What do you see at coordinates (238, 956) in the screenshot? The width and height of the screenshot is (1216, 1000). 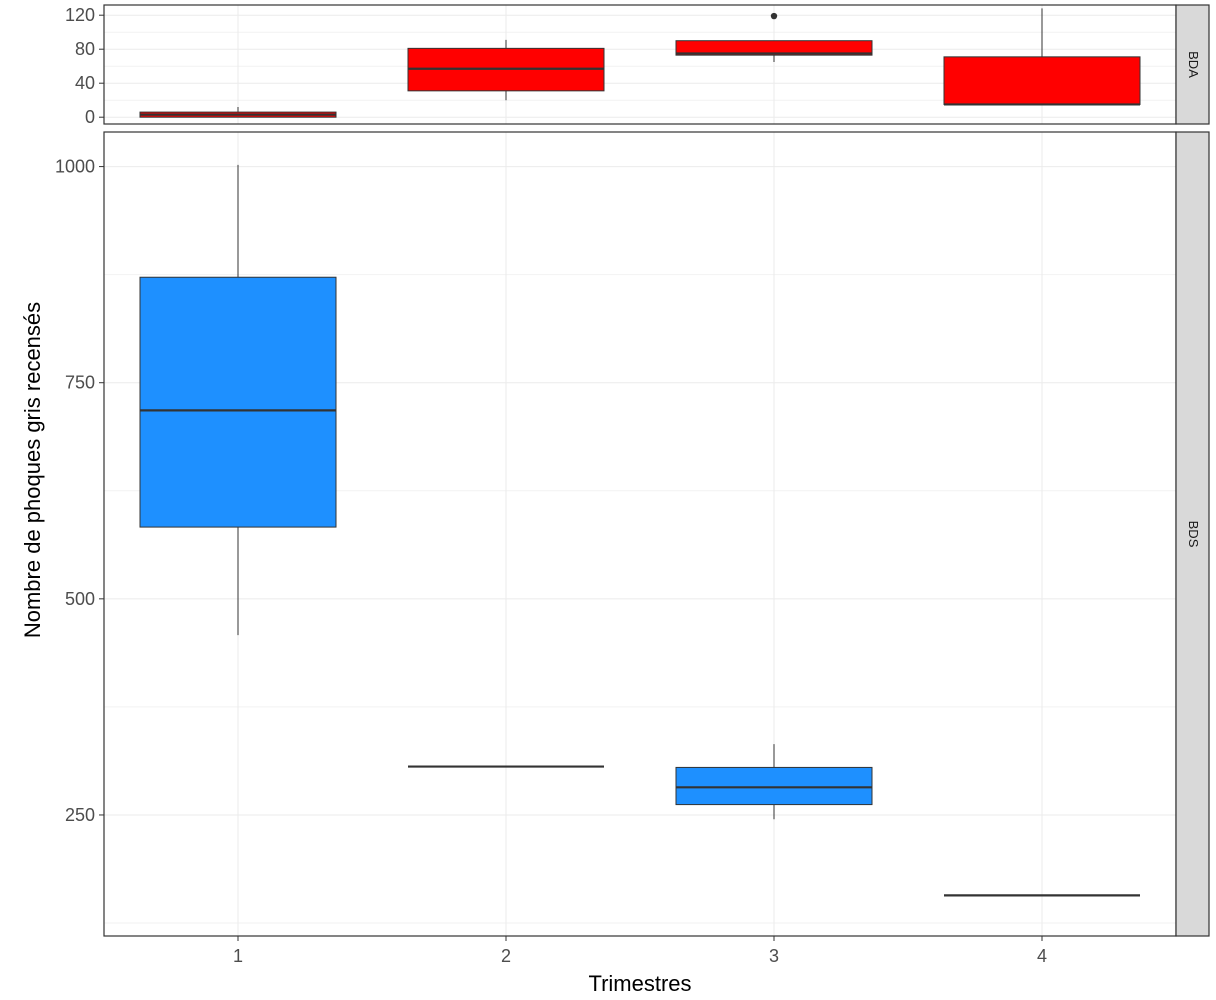 I see `x-tick-label: 1` at bounding box center [238, 956].